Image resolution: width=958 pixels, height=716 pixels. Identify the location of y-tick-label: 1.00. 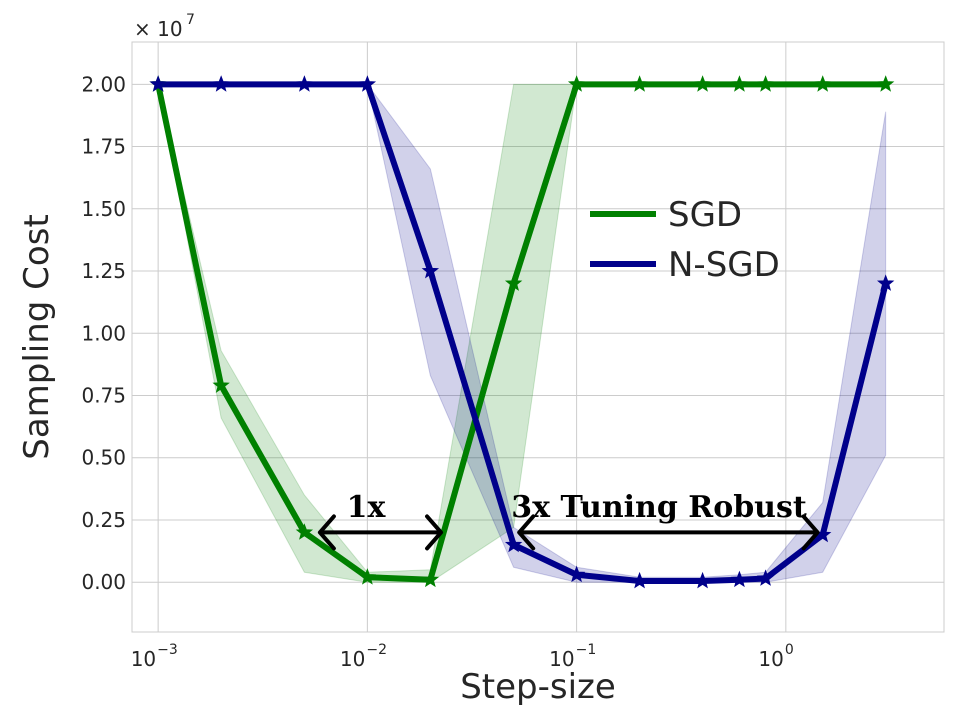
(103, 333).